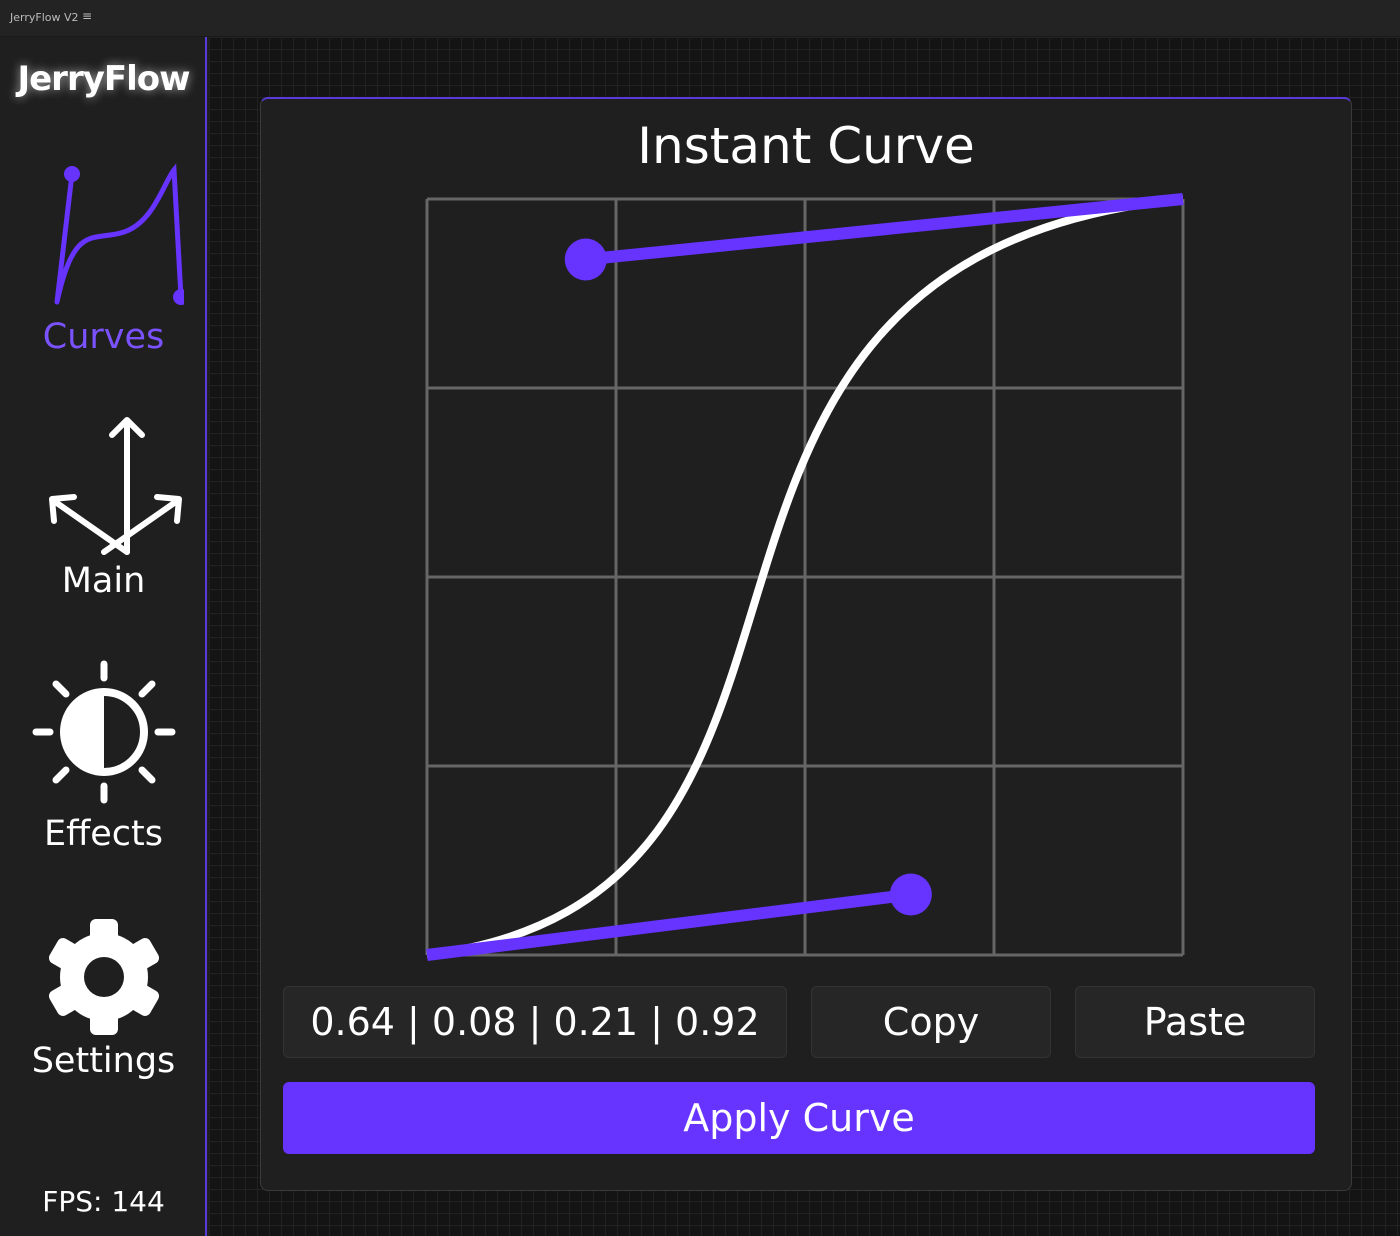 The width and height of the screenshot is (1400, 1236). What do you see at coordinates (103, 732) in the screenshot?
I see `contrast-sun-icon` at bounding box center [103, 732].